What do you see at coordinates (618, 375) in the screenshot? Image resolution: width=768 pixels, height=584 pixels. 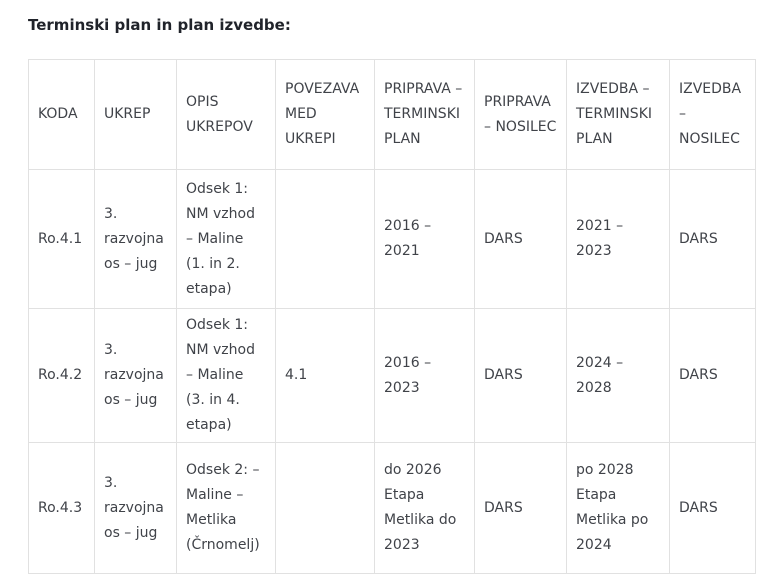 I see `cell-izvedba-terminski-plan: 2024 – 2028` at bounding box center [618, 375].